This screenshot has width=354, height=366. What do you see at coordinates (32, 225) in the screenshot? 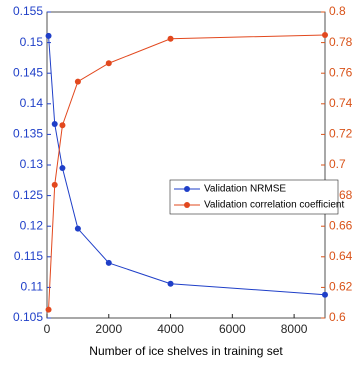
I see `y-tick-label: 0.12` at bounding box center [32, 225].